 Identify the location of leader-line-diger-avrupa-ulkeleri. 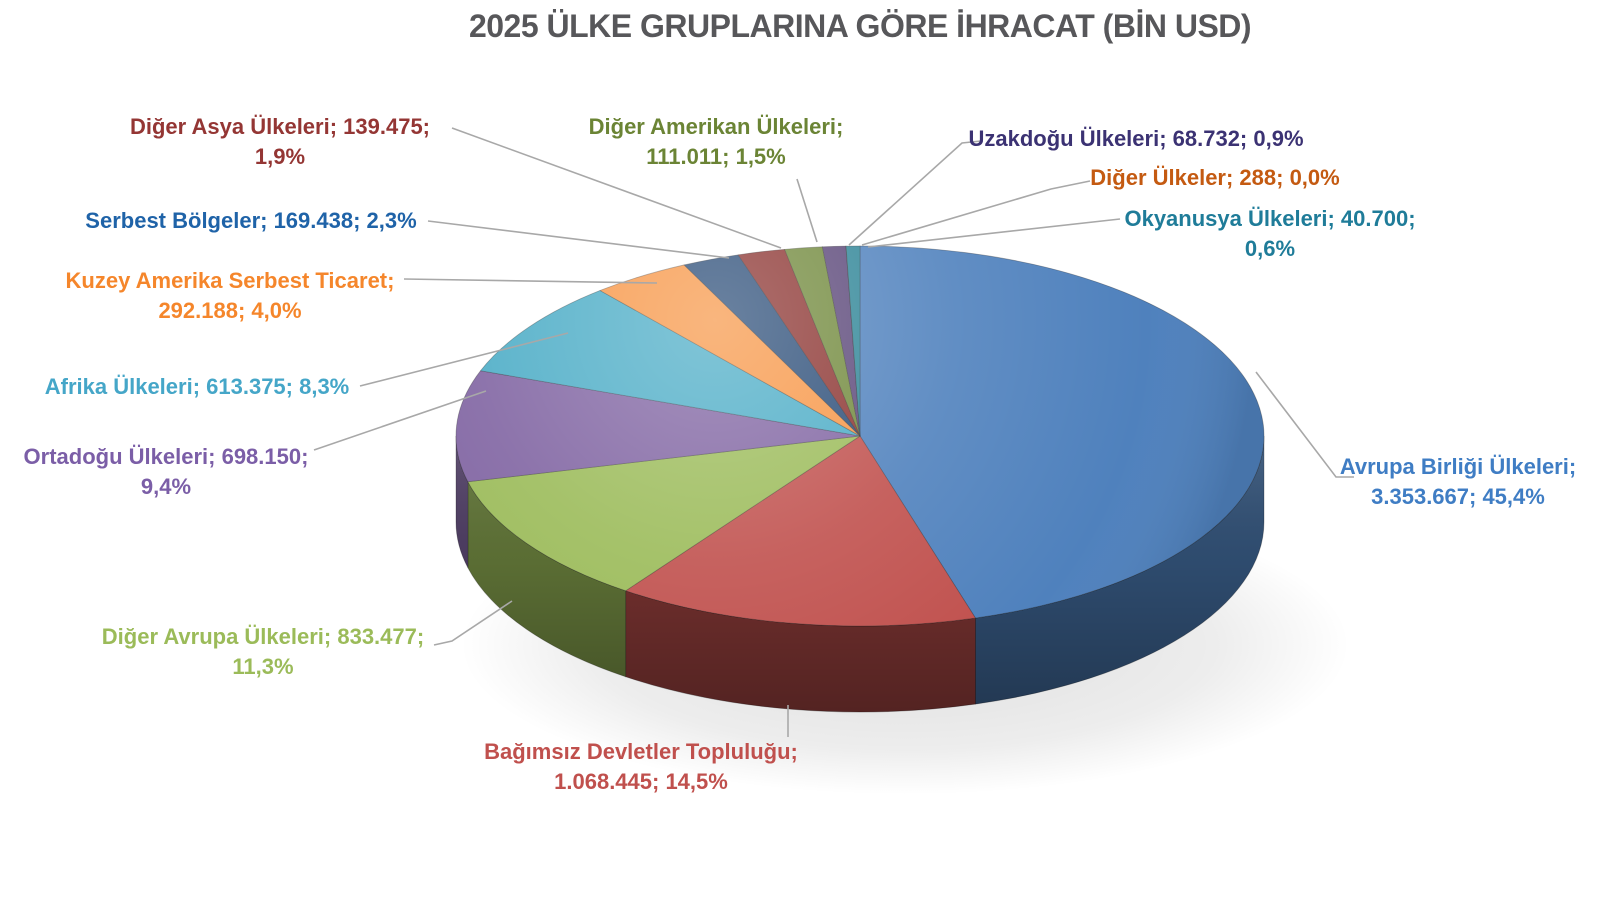
(473, 623).